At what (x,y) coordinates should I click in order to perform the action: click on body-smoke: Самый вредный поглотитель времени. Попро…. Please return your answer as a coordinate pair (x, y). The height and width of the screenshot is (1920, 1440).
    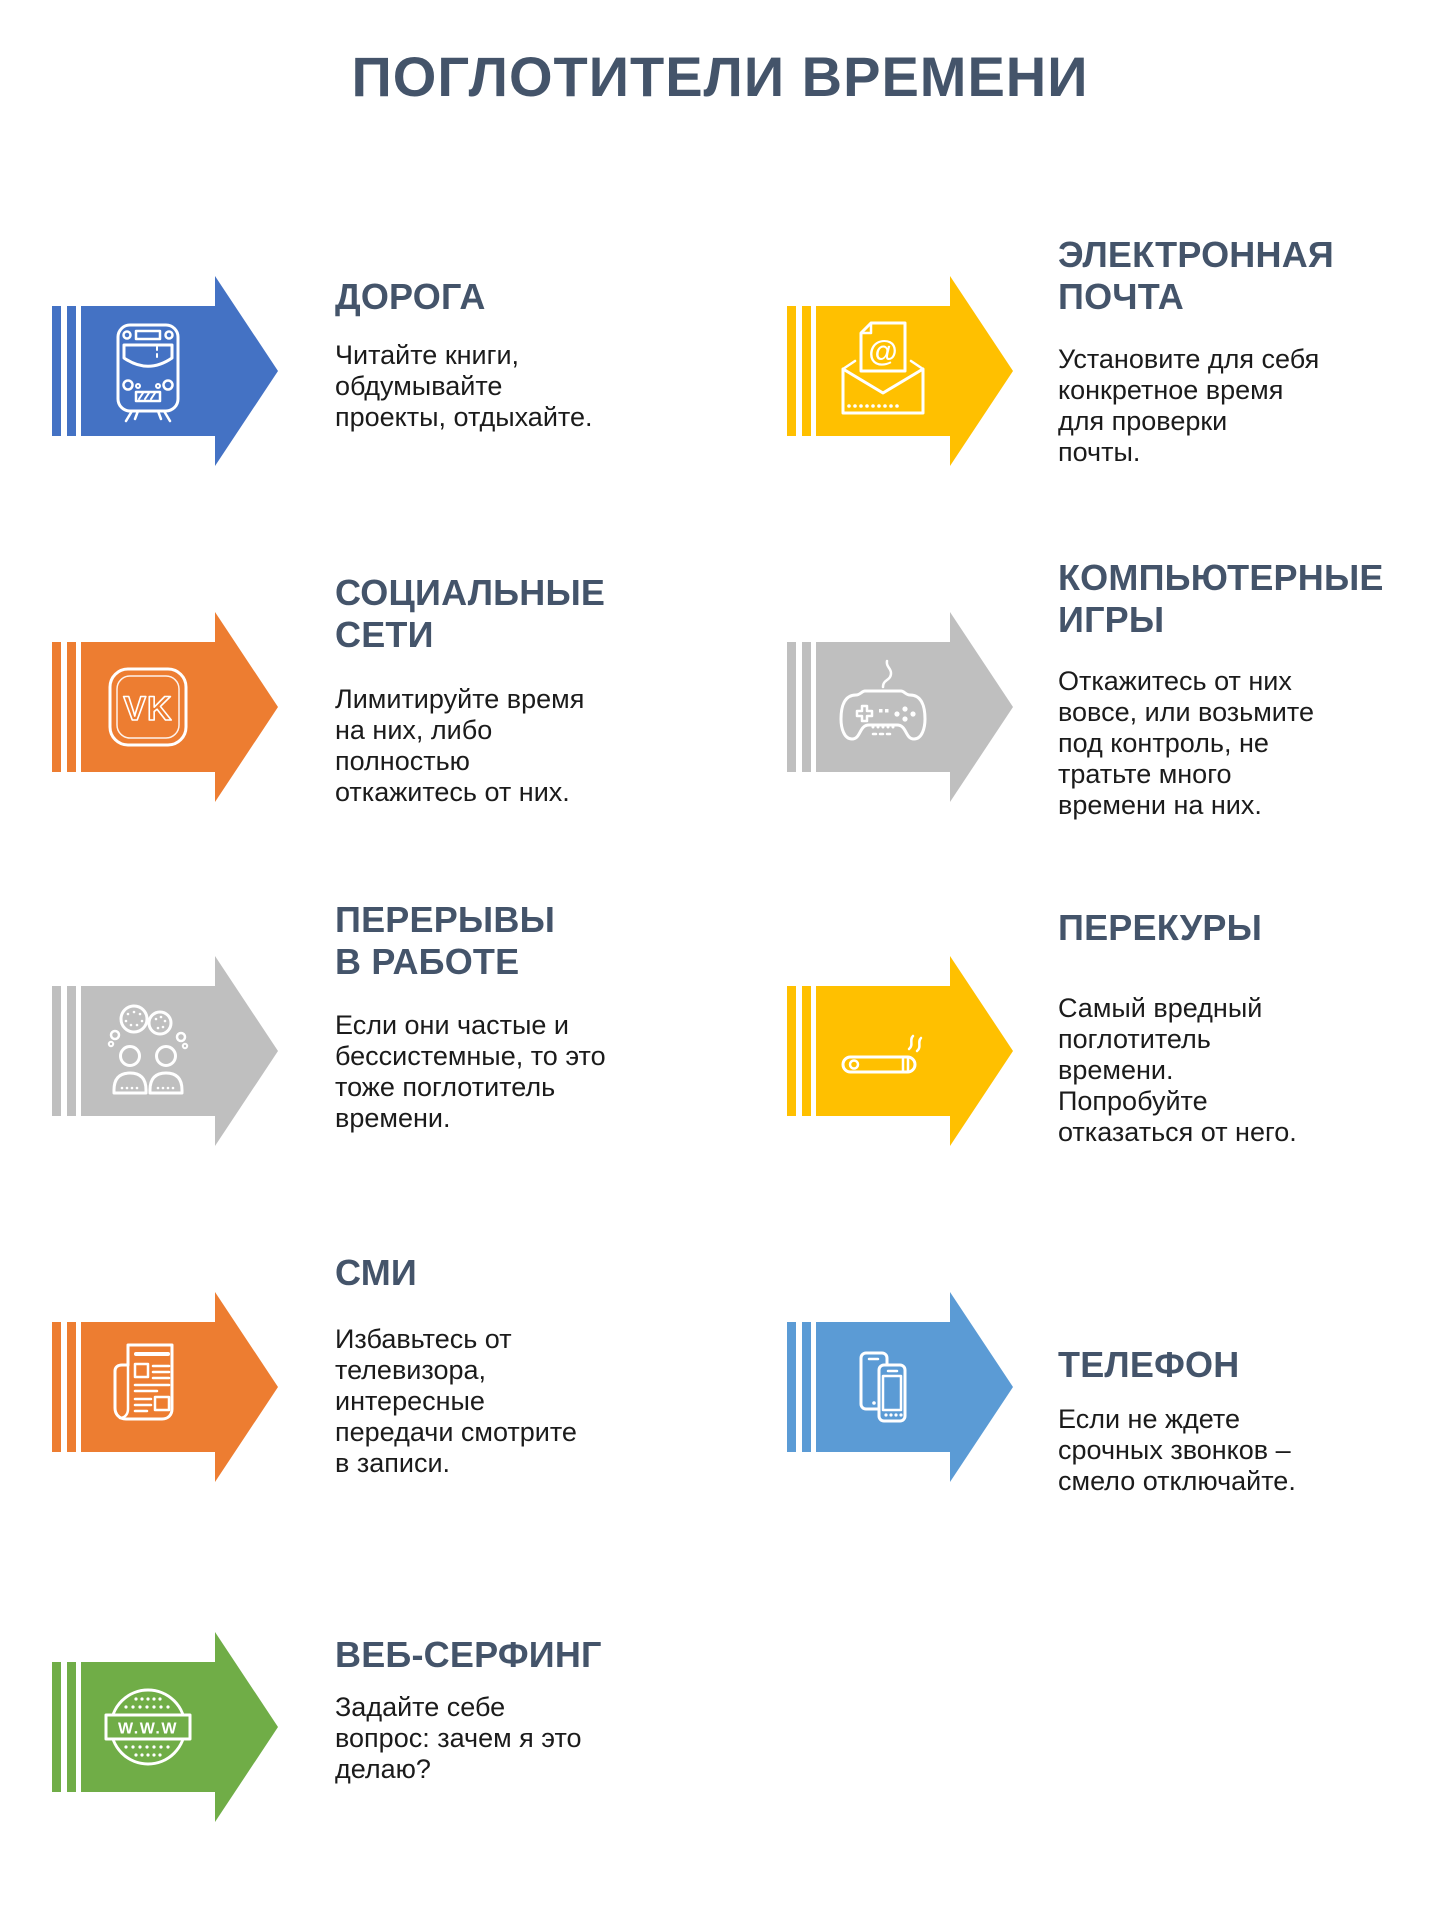
    Looking at the image, I should click on (1177, 1070).